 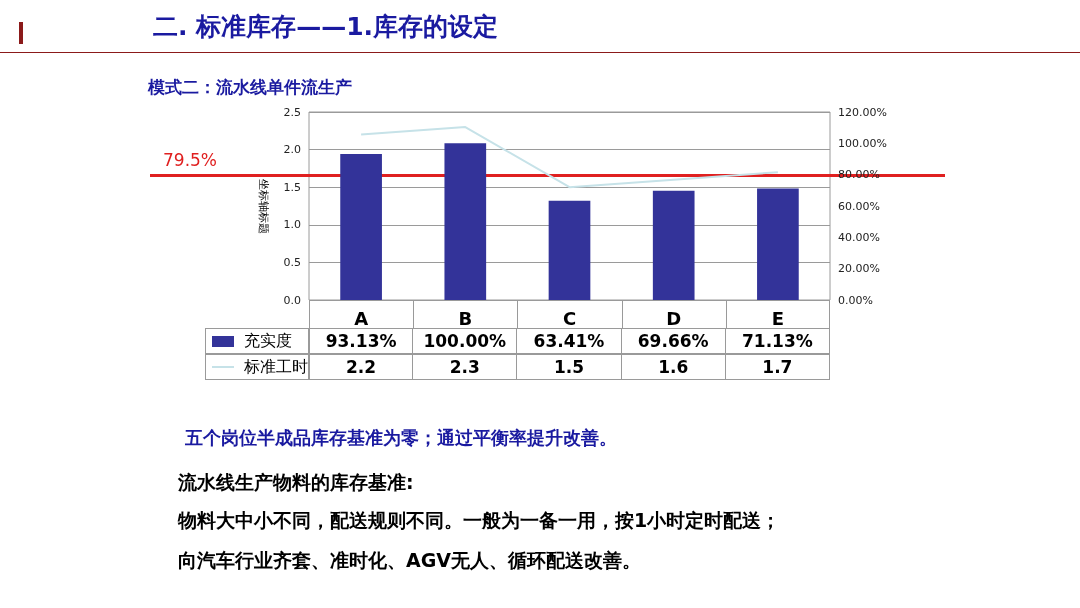 What do you see at coordinates (263, 206) in the screenshot?
I see `y-axis-title: 坐标轴标题` at bounding box center [263, 206].